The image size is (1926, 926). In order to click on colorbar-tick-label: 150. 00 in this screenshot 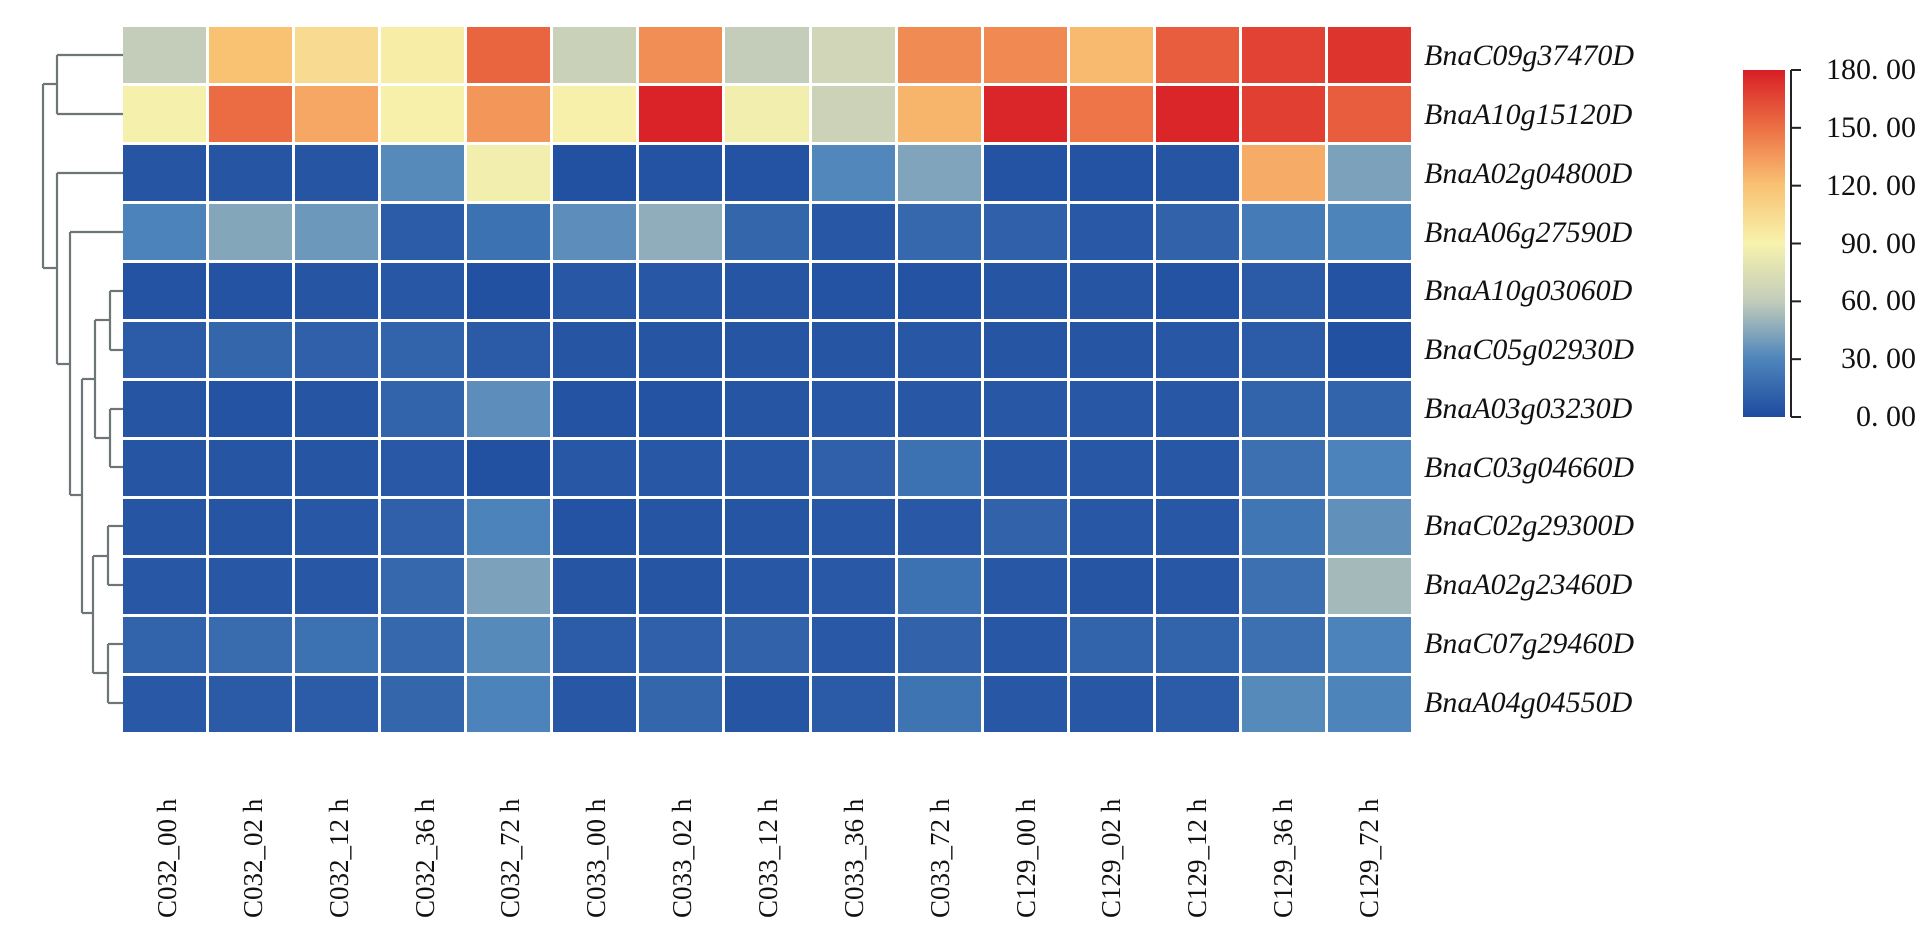, I will do `click(1871, 127)`.